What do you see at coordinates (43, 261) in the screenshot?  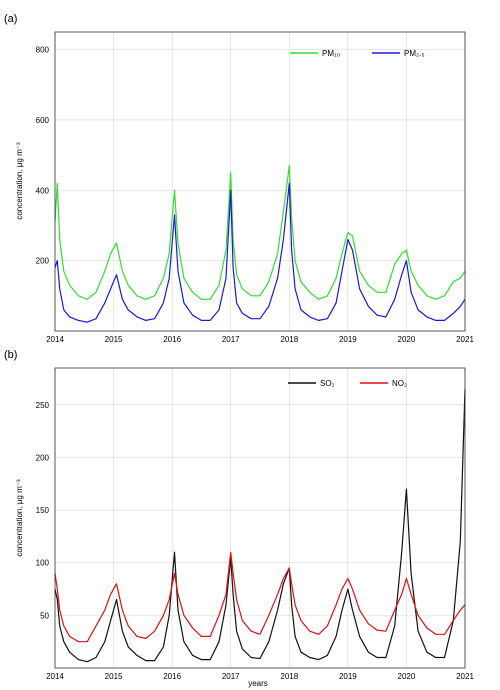 I see `panel-a-ytick-200: 200` at bounding box center [43, 261].